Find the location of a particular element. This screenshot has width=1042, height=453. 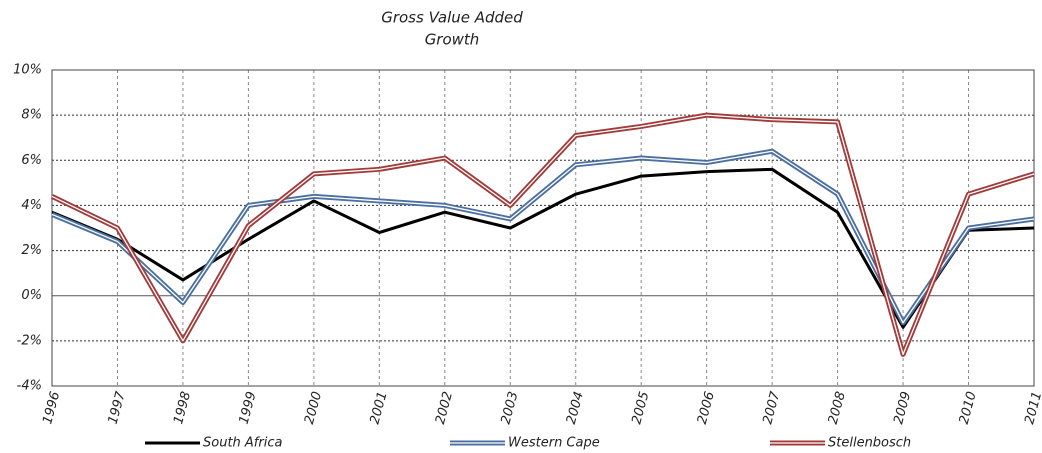

x-tick-label: 2003 is located at coordinates (509, 408).